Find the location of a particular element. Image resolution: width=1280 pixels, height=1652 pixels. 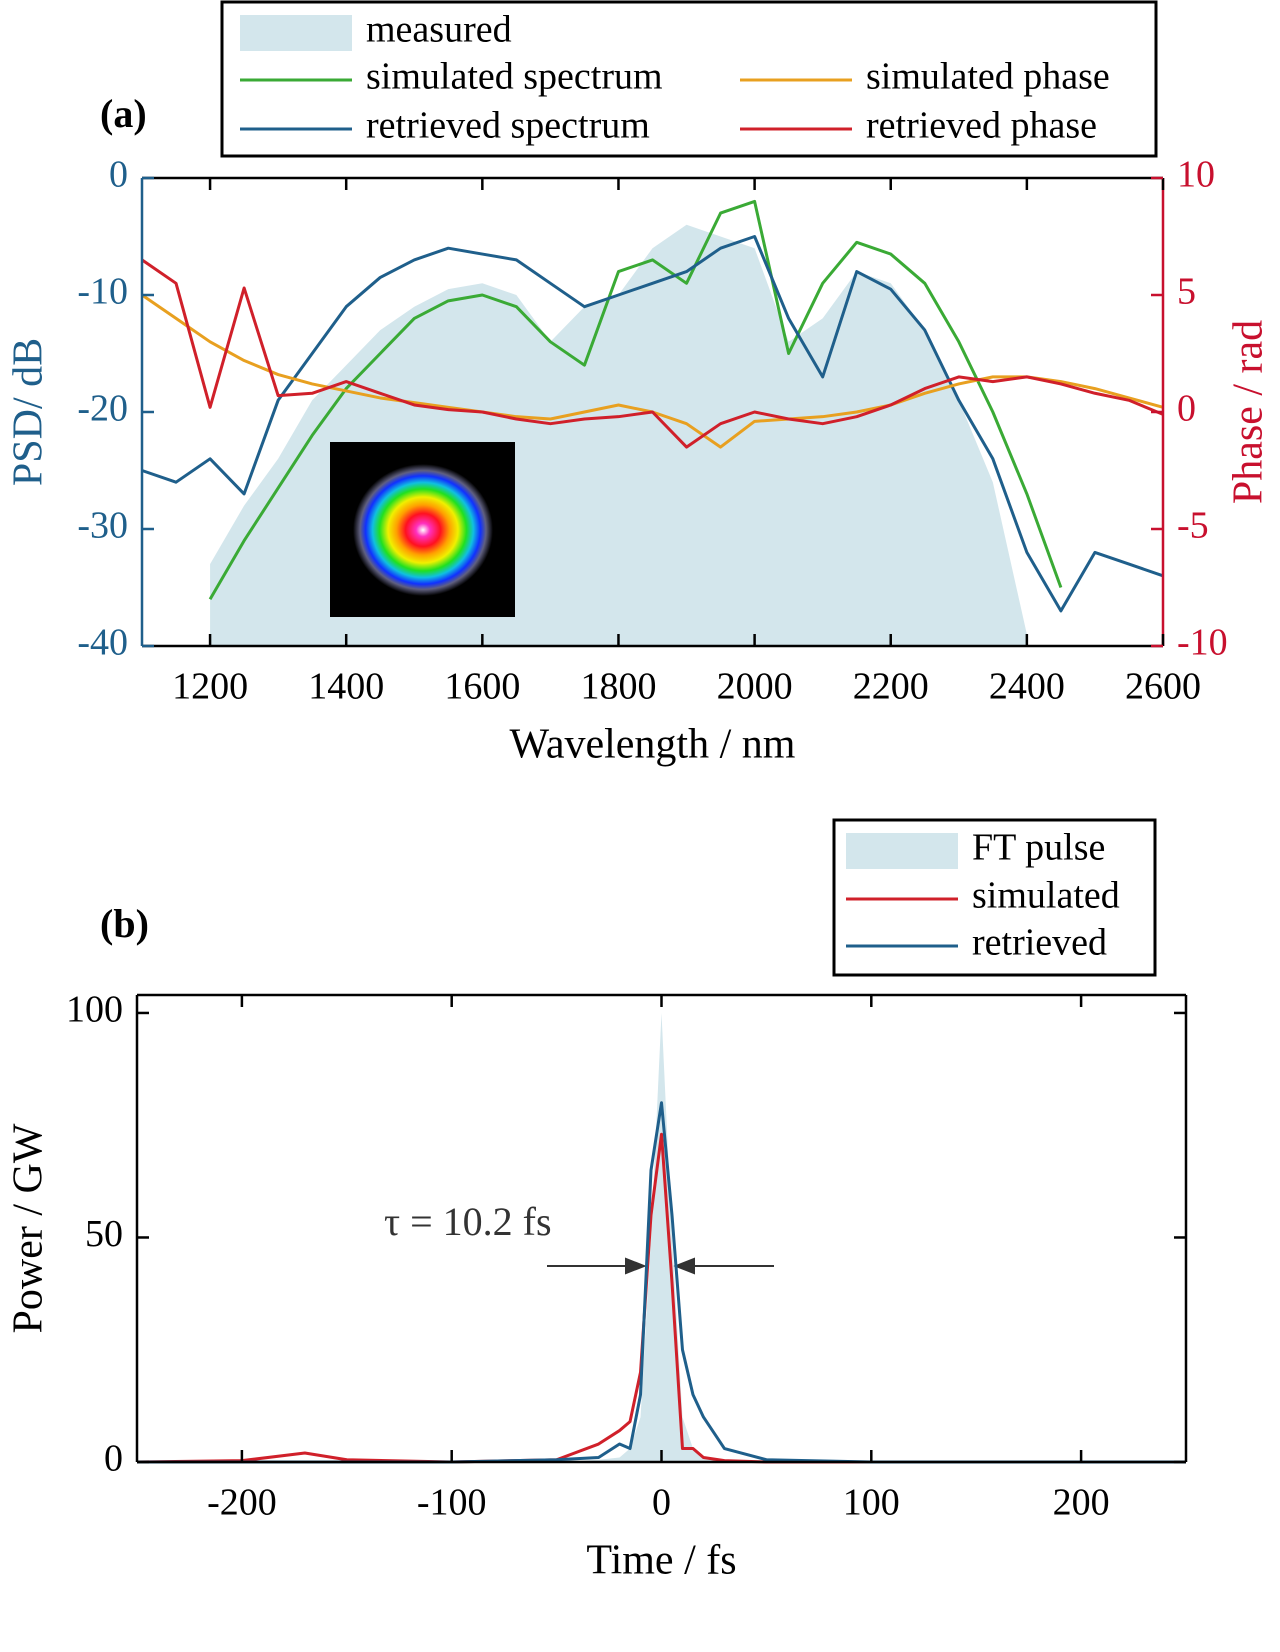

x-axis-label: Time / fs is located at coordinates (661, 1561).